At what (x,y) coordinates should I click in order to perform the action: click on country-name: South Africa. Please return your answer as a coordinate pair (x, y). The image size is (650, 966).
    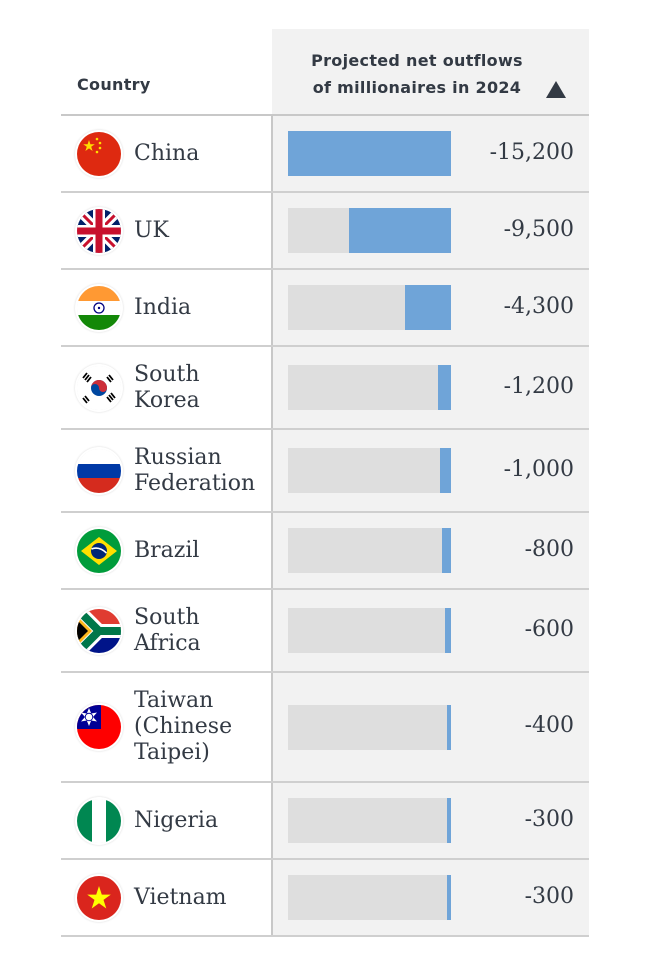
    Looking at the image, I should click on (167, 631).